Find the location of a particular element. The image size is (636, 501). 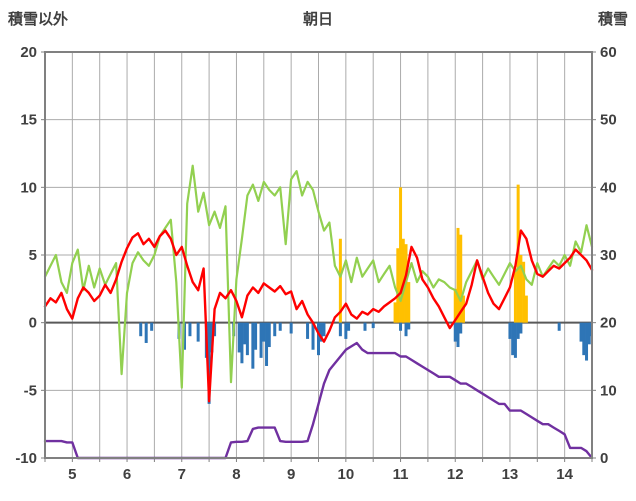

x-axis-tick-label: 9 is located at coordinates (291, 474).